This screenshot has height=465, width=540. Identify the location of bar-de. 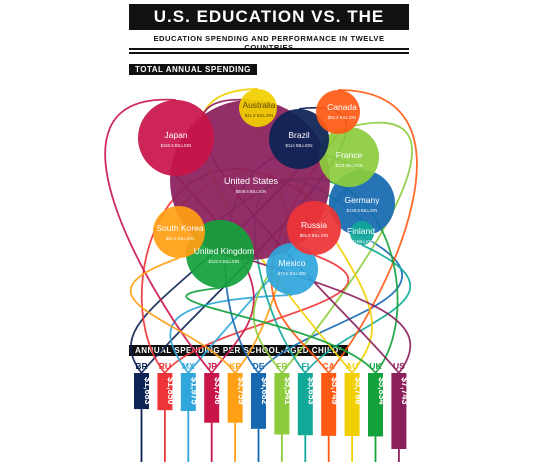
(258, 401).